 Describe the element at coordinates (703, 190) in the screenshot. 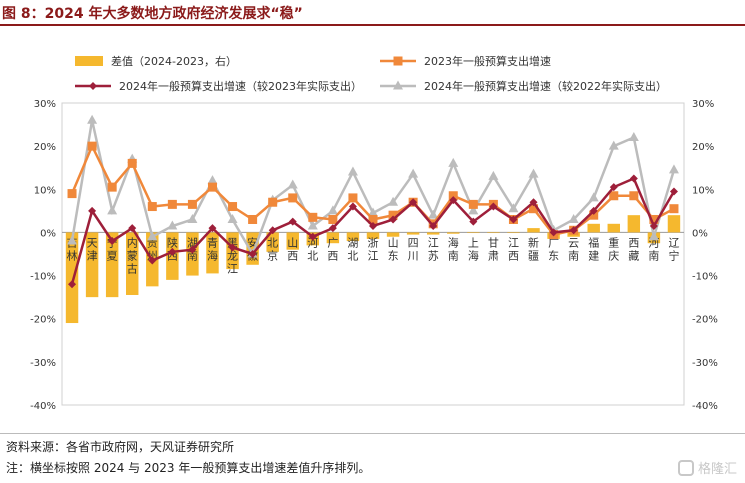

I see `y-tick-label-right: 10%` at that location.